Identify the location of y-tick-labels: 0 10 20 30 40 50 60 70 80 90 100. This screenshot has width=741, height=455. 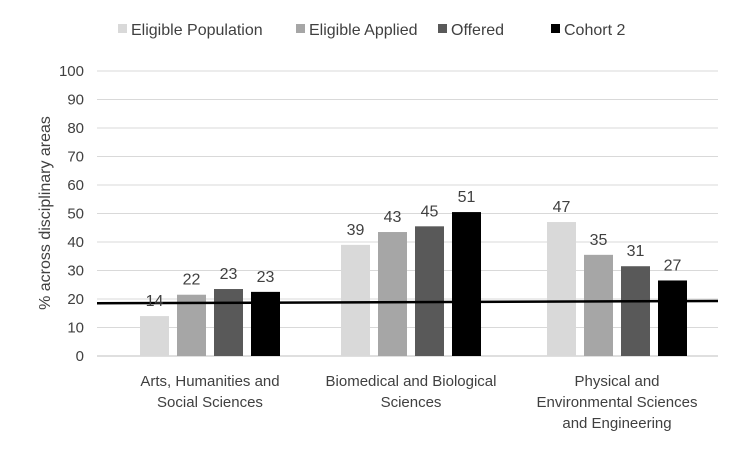
(71, 214).